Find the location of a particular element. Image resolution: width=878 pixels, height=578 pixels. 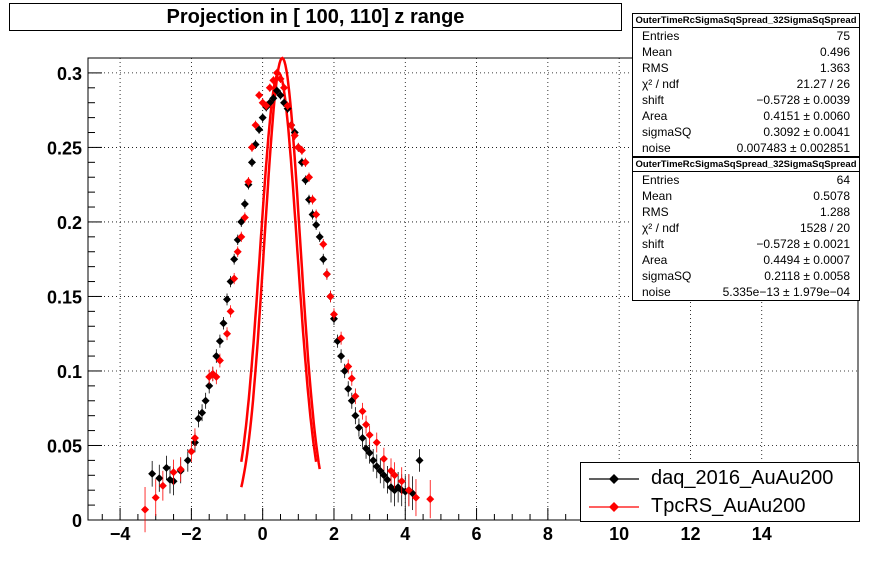

legend-item-tpcrs: TpcRS_AuAu200 is located at coordinates (721, 507).